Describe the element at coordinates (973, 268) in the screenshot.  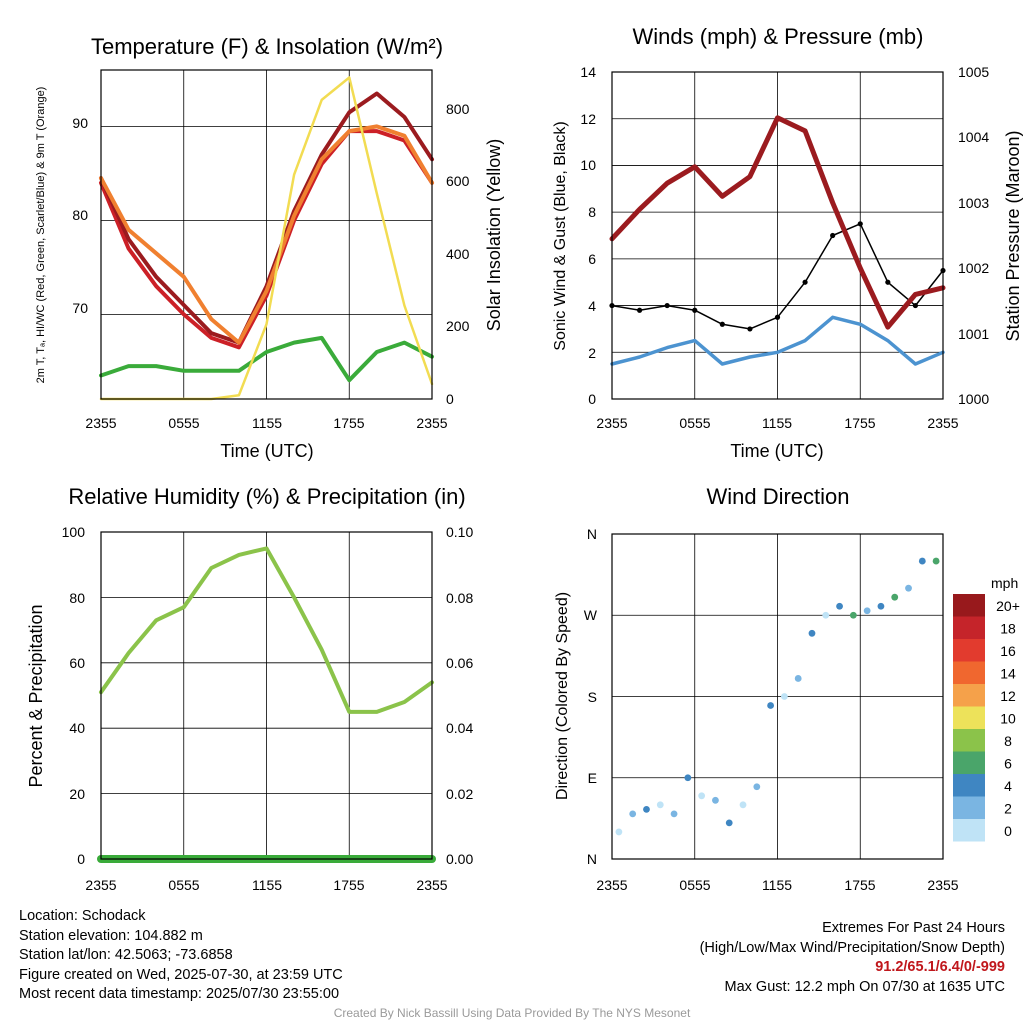
I see `pressure-ytick: 1002` at that location.